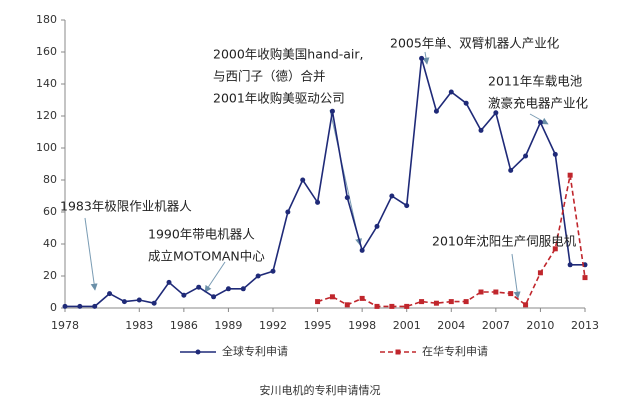 This screenshot has height=403, width=640. Describe the element at coordinates (475, 43) in the screenshot. I see `annotation: 2005年单、双臂机器人产业化` at that location.